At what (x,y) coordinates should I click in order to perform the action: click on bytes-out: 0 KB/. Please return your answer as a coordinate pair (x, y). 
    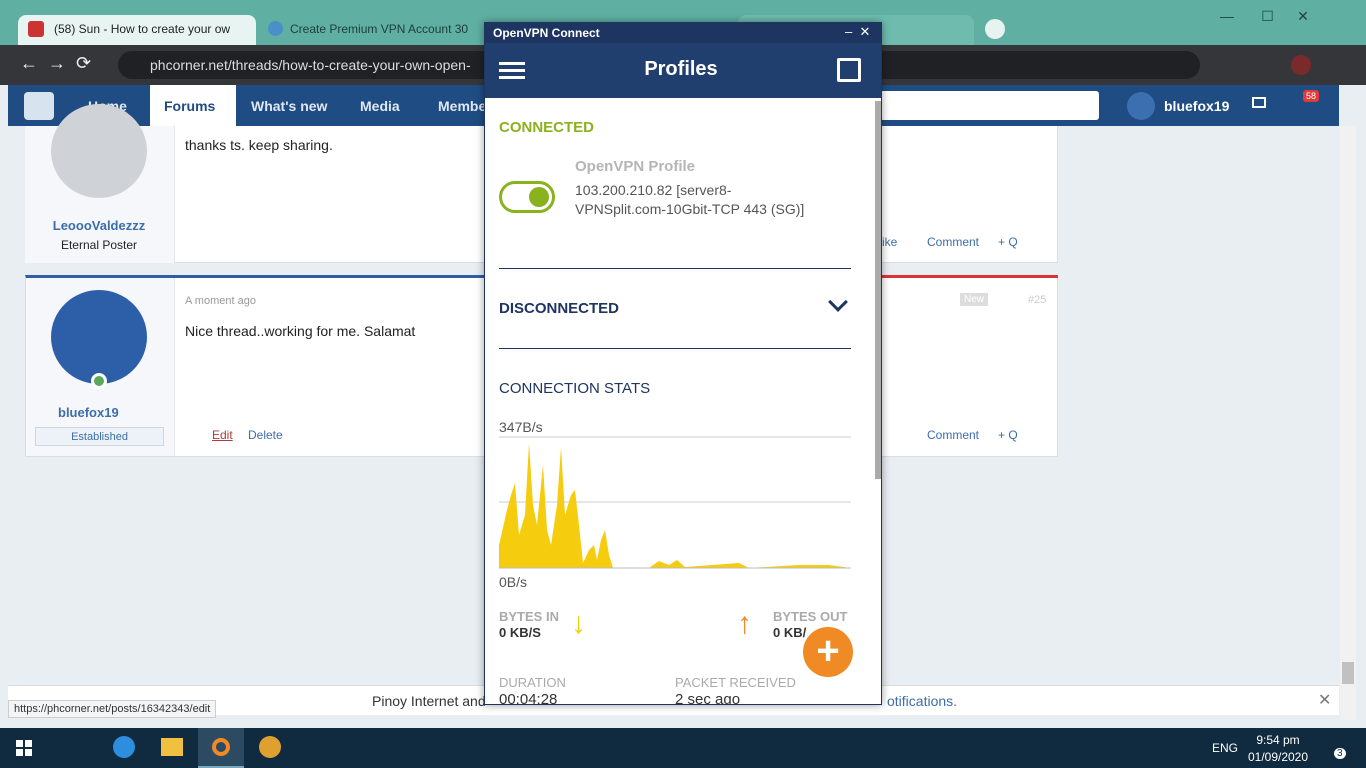
    Looking at the image, I should click on (790, 632).